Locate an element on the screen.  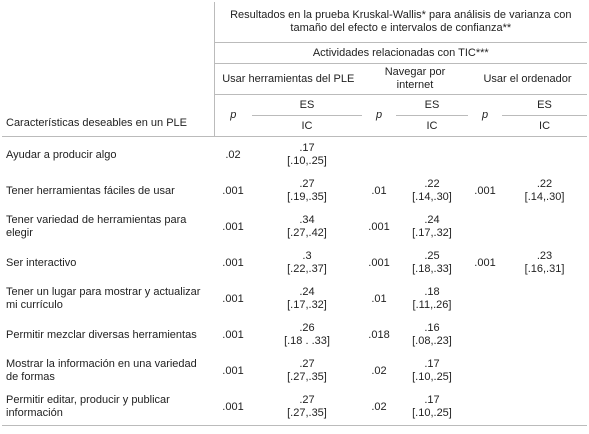
es-value: .3 is located at coordinates (307, 256).